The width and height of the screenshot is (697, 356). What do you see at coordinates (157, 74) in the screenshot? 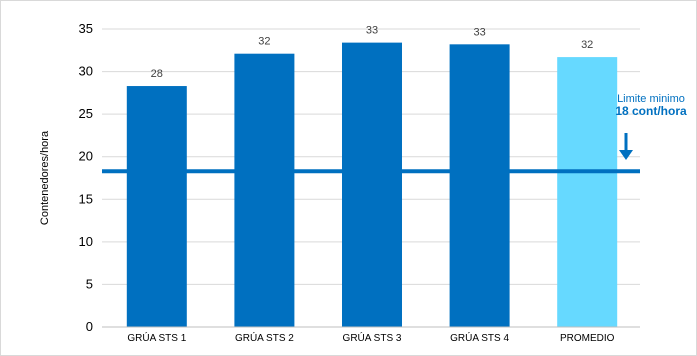
I see `data-label: 28` at bounding box center [157, 74].